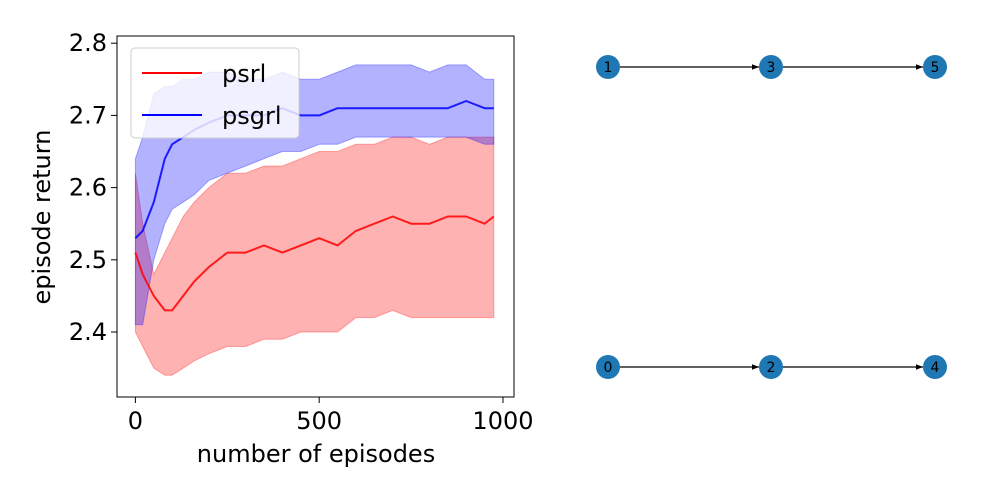 The height and width of the screenshot is (500, 1000). I want to click on y-tick-label: 2.6, so click(88, 188).